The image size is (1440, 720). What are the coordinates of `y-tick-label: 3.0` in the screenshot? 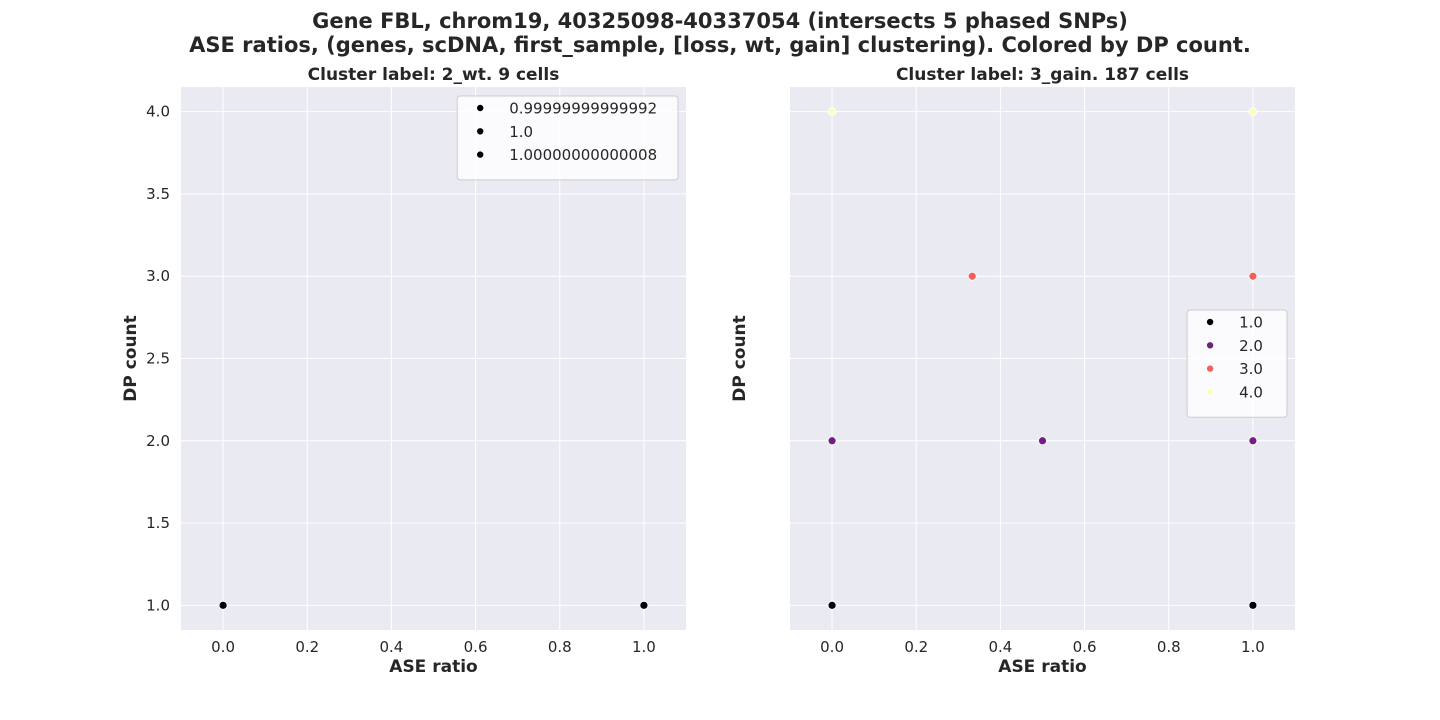 It's located at (158, 276).